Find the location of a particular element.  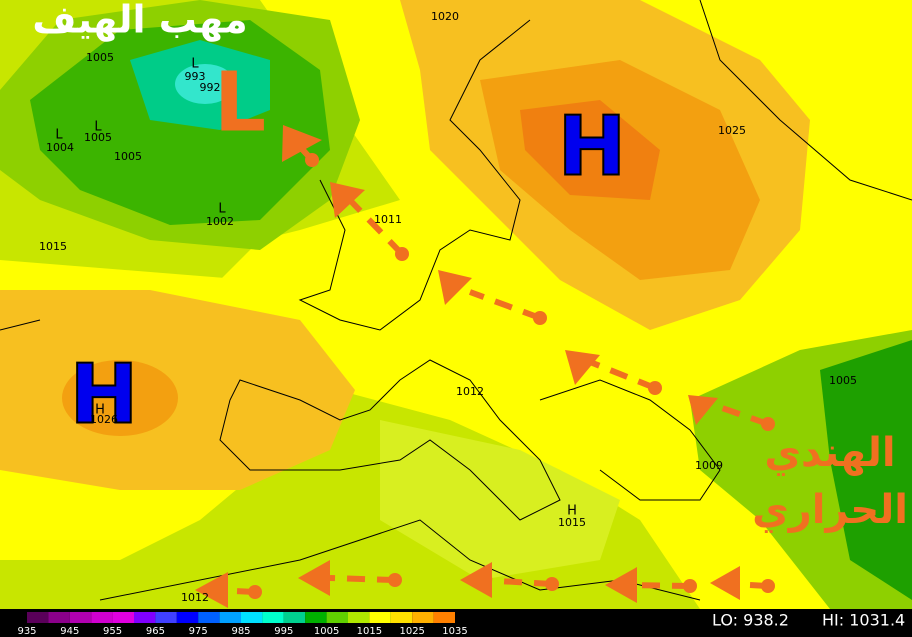

legend-tick-label: 1015 is located at coordinates (369, 631).